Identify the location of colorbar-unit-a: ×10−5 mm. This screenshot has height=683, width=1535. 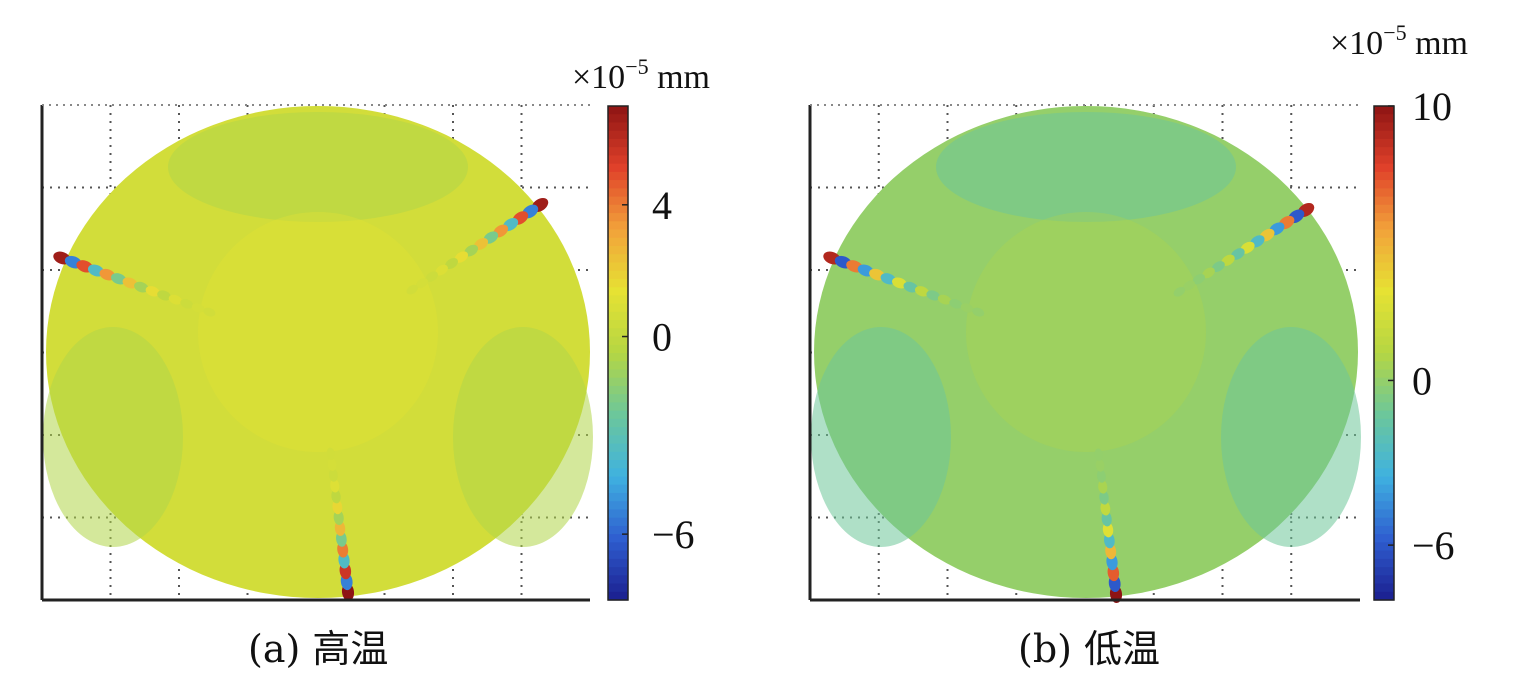
(641, 75).